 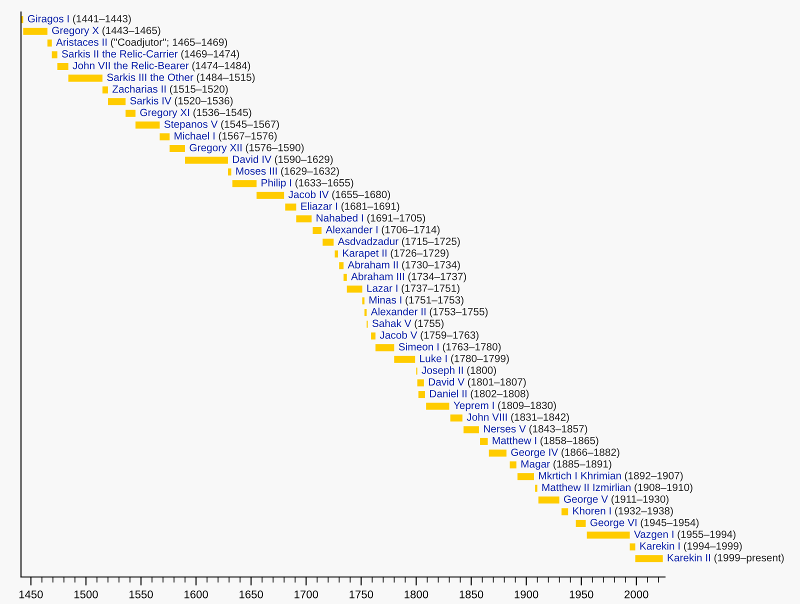 I want to click on y-tick-label: Sarkis II the Relic-Carrier, so click(x=120, y=54).